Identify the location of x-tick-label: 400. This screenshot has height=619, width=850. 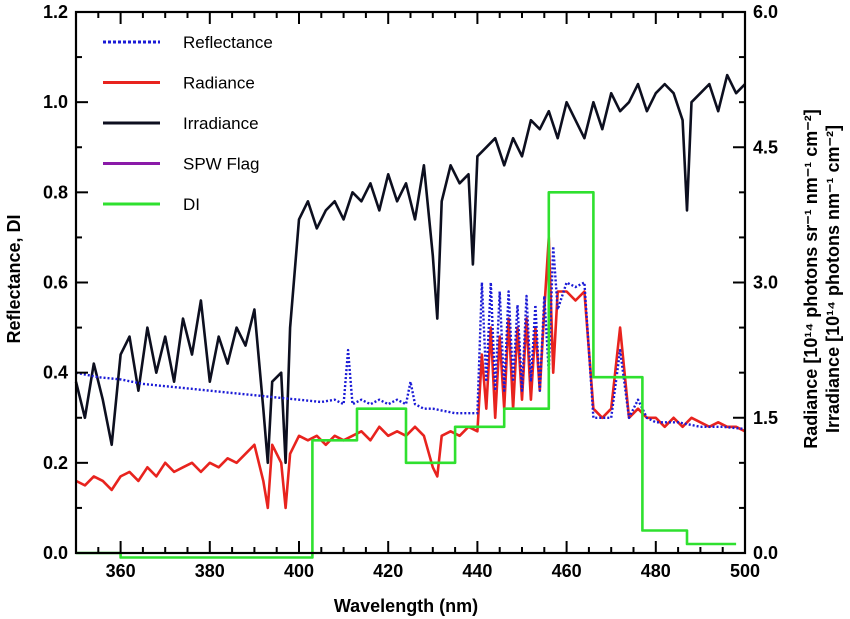
(299, 571).